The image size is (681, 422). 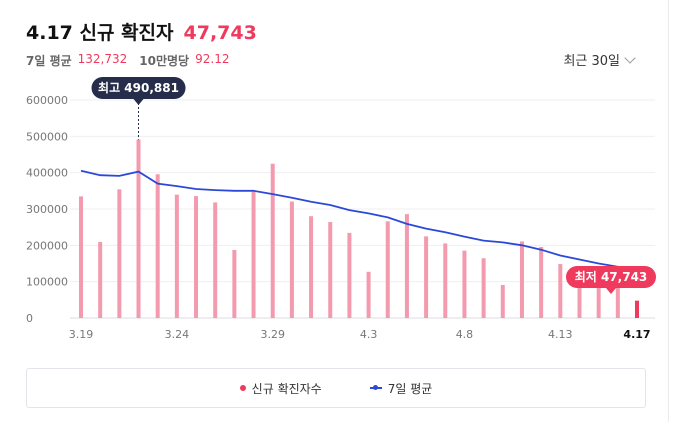 I want to click on y-tick-label: 600000, so click(x=47, y=100).